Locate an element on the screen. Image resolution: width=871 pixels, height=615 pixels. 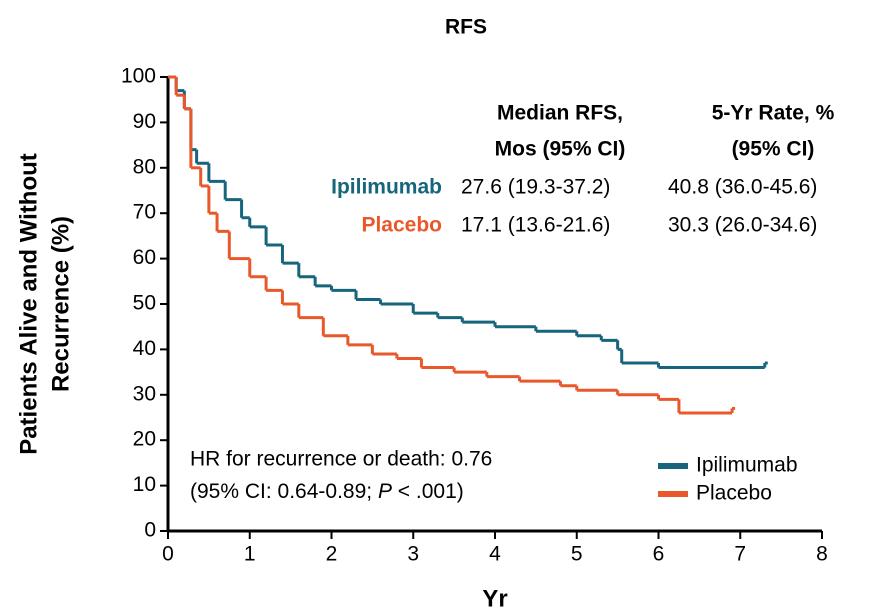
x-tick-label: 3 is located at coordinates (413, 554).